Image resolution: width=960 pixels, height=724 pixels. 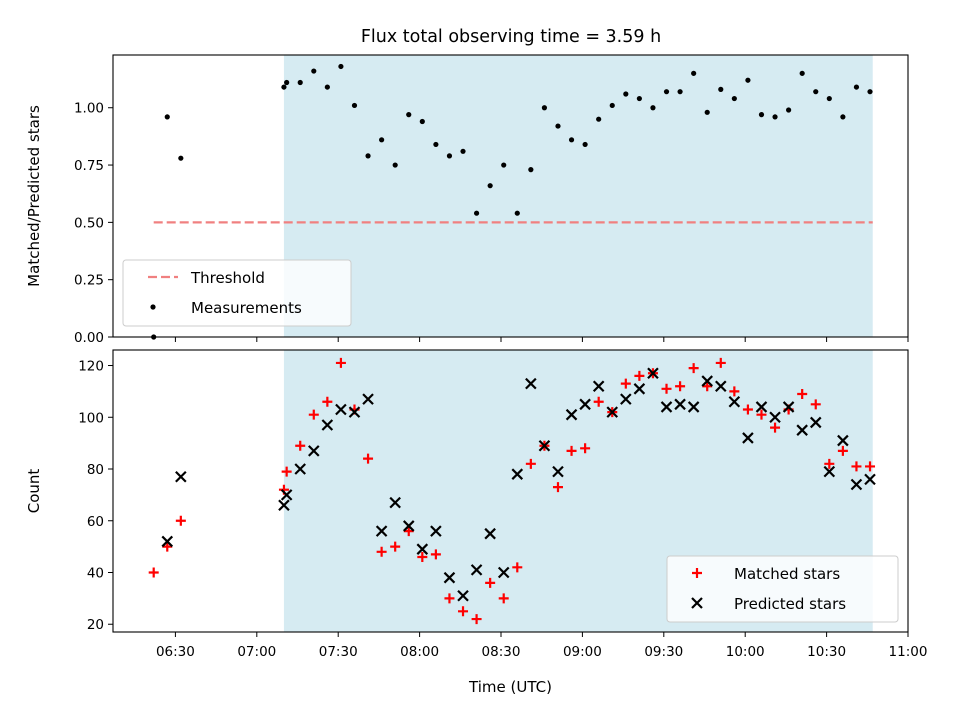 What do you see at coordinates (790, 604) in the screenshot?
I see `legend-predicted-label: Predicted stars` at bounding box center [790, 604].